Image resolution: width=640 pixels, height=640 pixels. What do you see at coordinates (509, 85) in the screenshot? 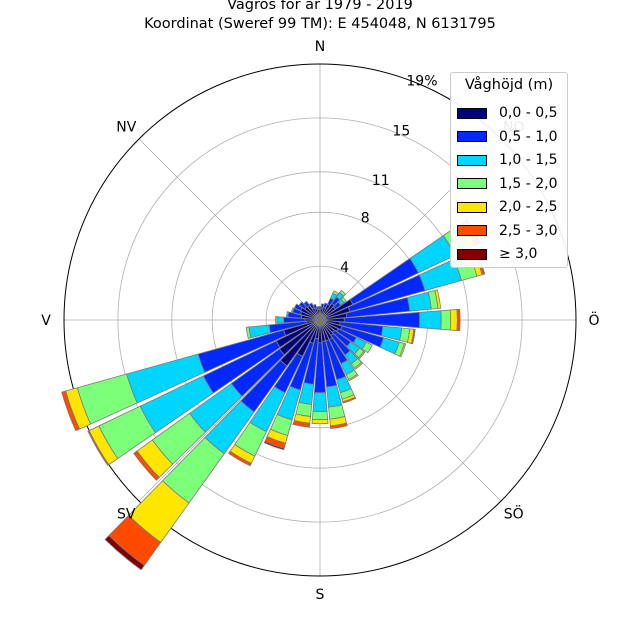
I see `legend-title: Våghöjd (m)` at bounding box center [509, 85].